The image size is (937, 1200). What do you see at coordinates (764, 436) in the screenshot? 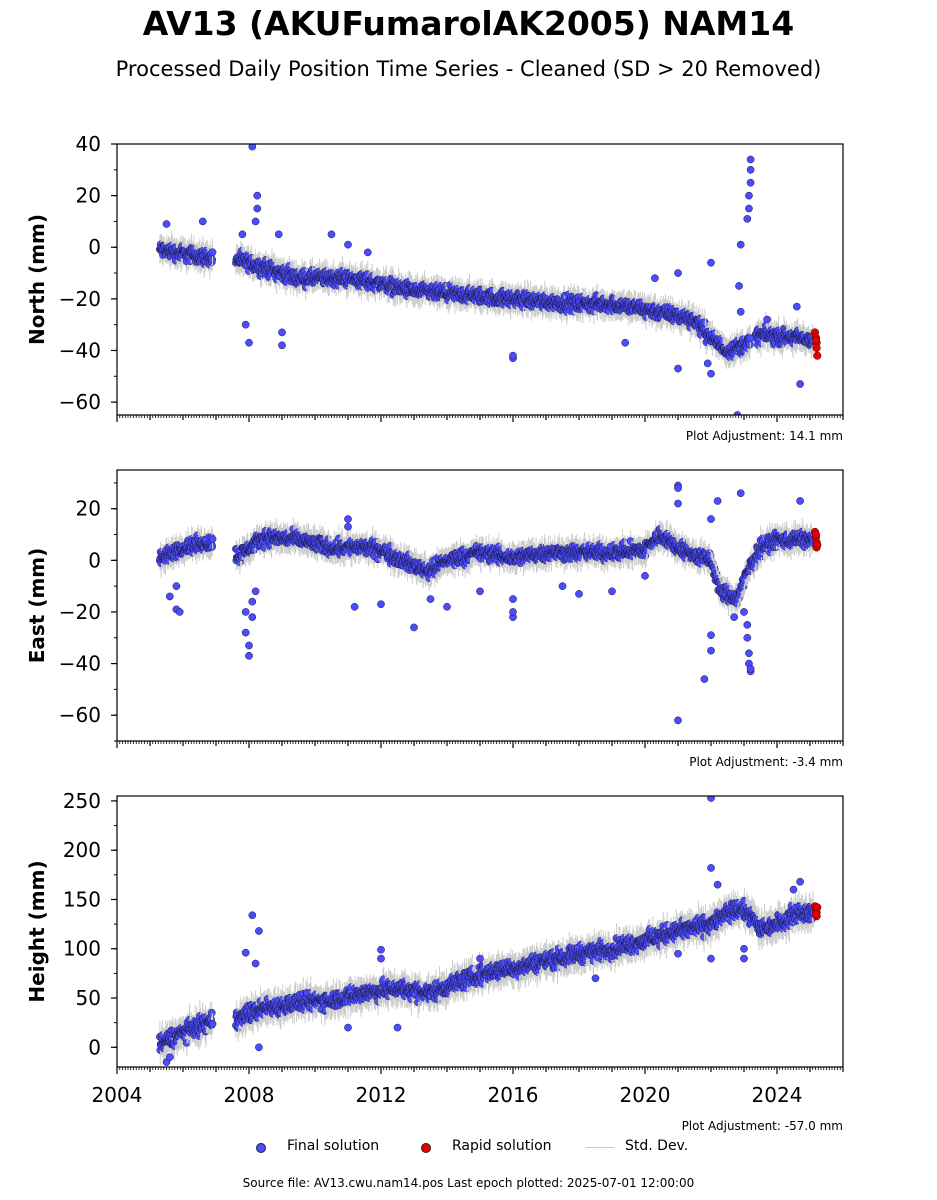
I see `plot-adjustment: Plot Adjustment: 14.1 mm` at bounding box center [764, 436].